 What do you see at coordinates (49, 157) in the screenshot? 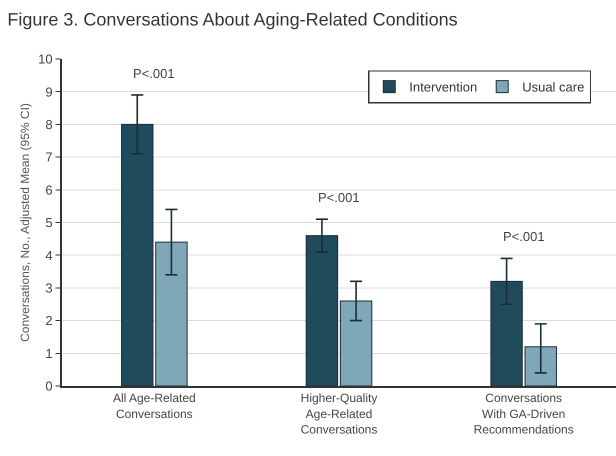
I see `y-tick-label: 7` at bounding box center [49, 157].